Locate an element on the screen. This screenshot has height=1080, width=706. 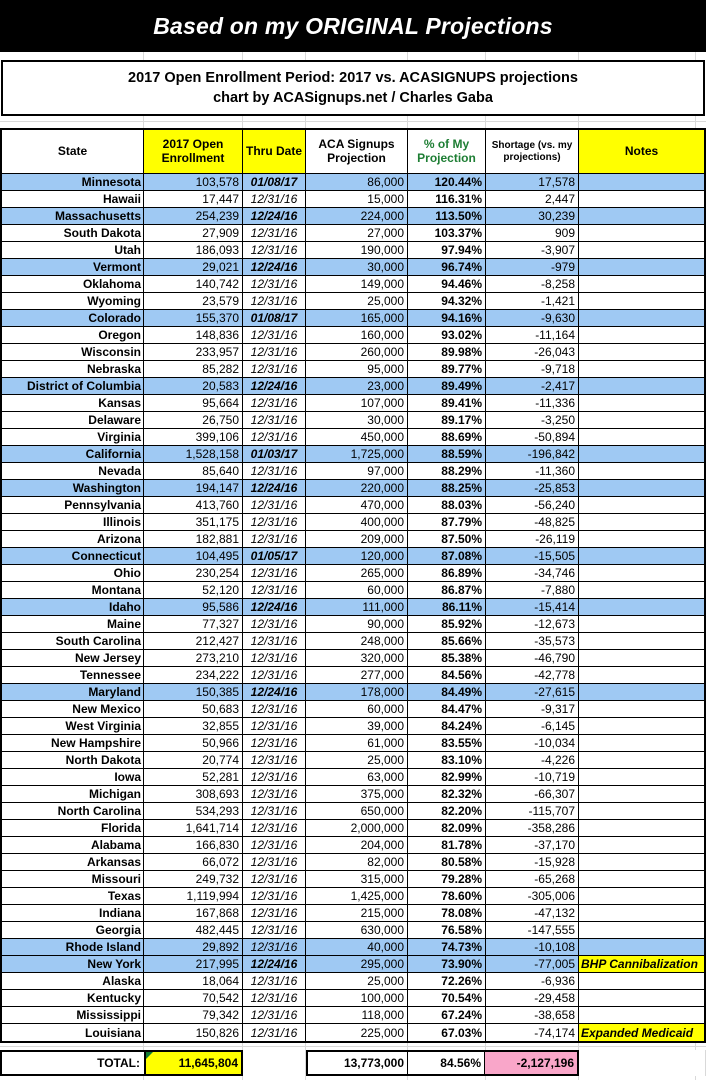
cell-enrollment: 27,909 is located at coordinates (193, 233).